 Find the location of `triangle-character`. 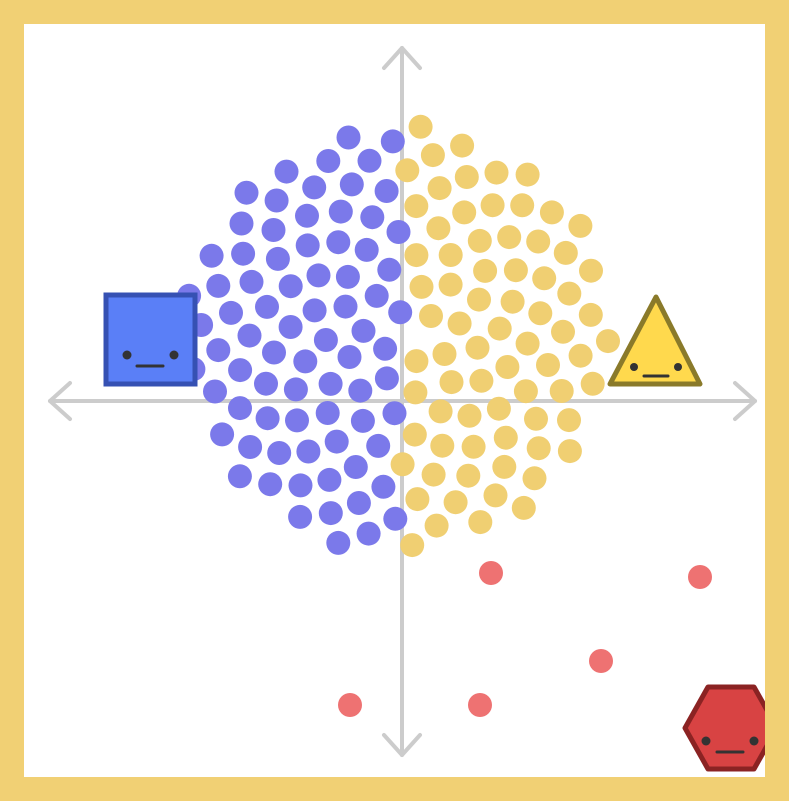

triangle-character is located at coordinates (655, 340).